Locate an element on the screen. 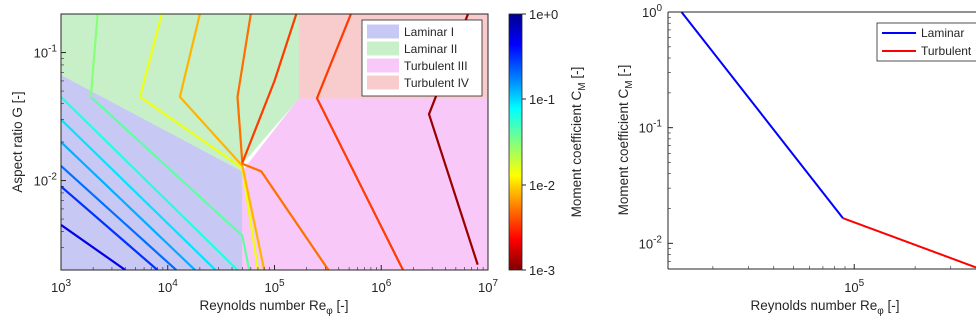  legend-swatch-laminar-i is located at coordinates (383, 31).